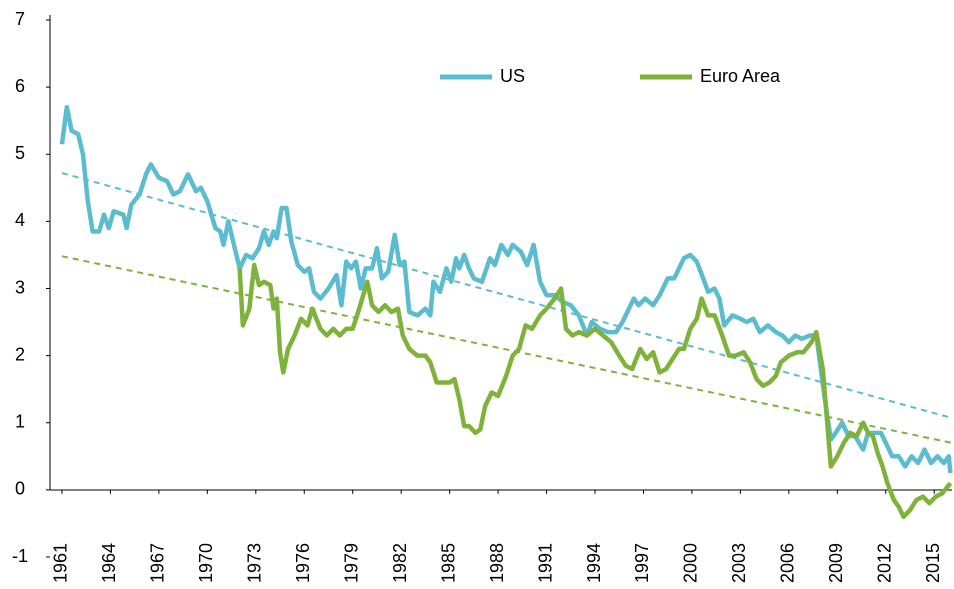 The width and height of the screenshot is (954, 589). I want to click on x-tick-label: 2015, so click(933, 563).